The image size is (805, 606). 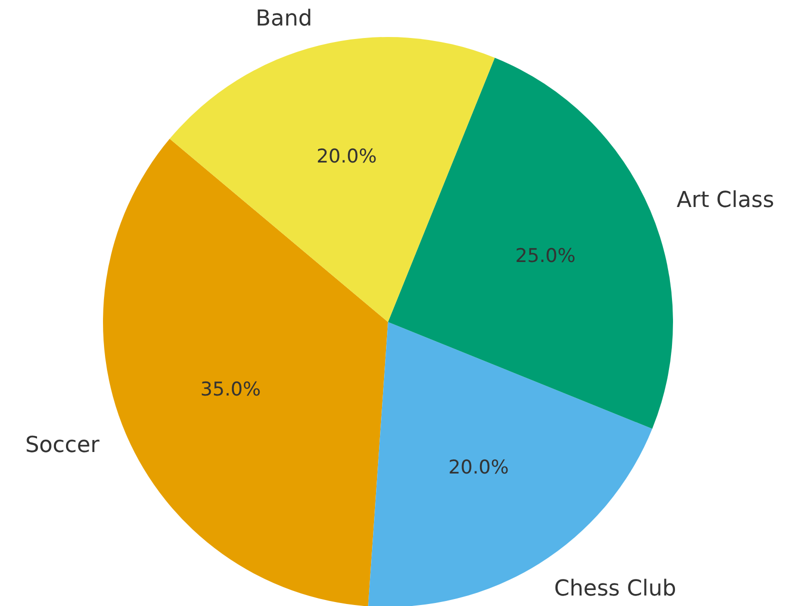 What do you see at coordinates (230, 389) in the screenshot?
I see `data-label: 35.0%` at bounding box center [230, 389].